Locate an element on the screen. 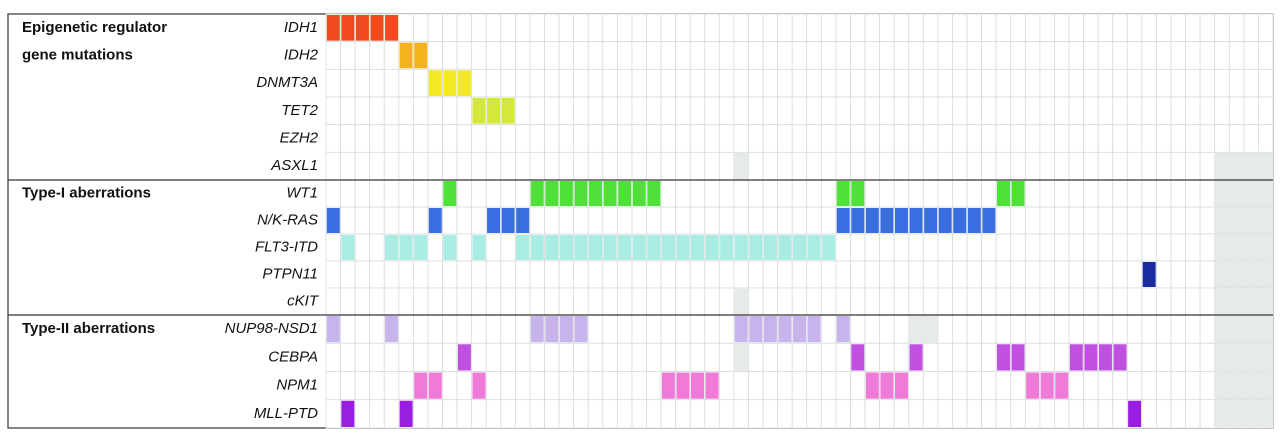 This screenshot has width=1280, height=439. gene-label: CEBPA is located at coordinates (293, 356).